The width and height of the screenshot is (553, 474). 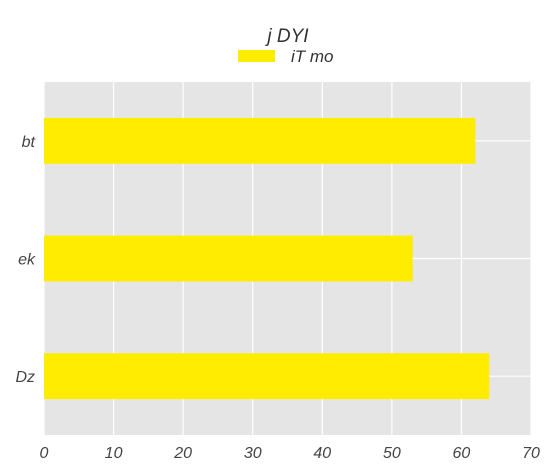 What do you see at coordinates (267, 376) in the screenshot?
I see `bar-Dz` at bounding box center [267, 376].